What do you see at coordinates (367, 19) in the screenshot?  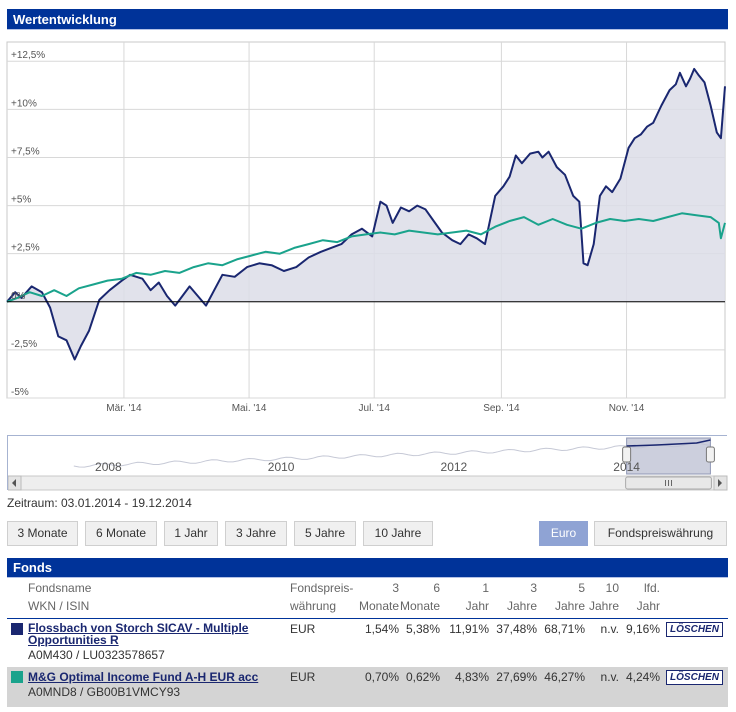 I see `chart-section-header: Wertentwicklung` at bounding box center [367, 19].